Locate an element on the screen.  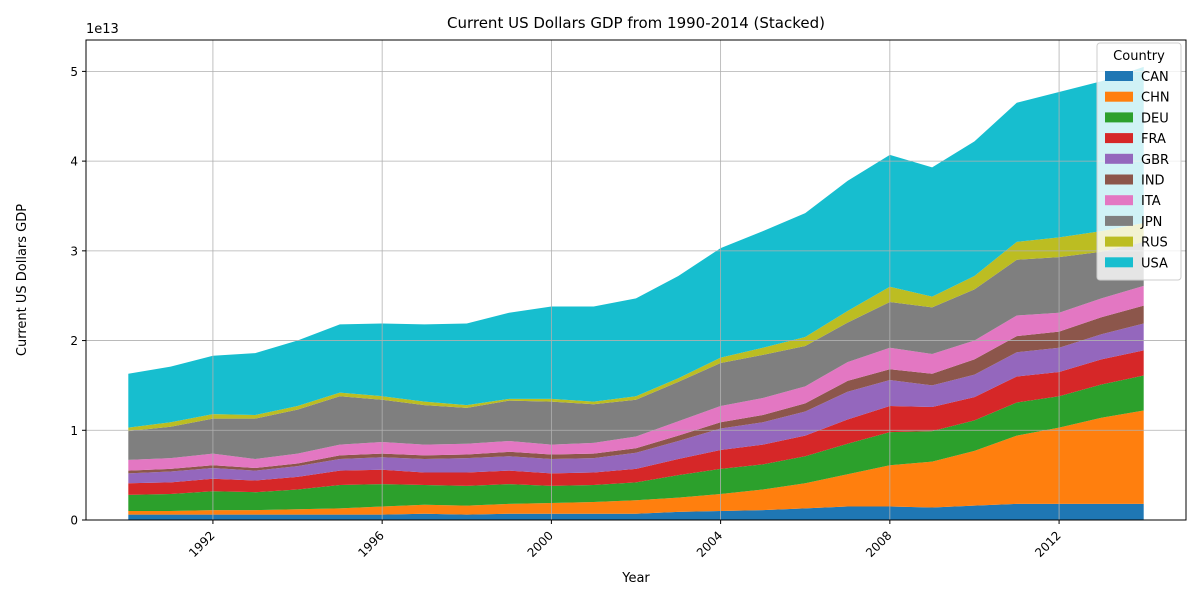
y-tick-label: 5 is located at coordinates (74, 72).